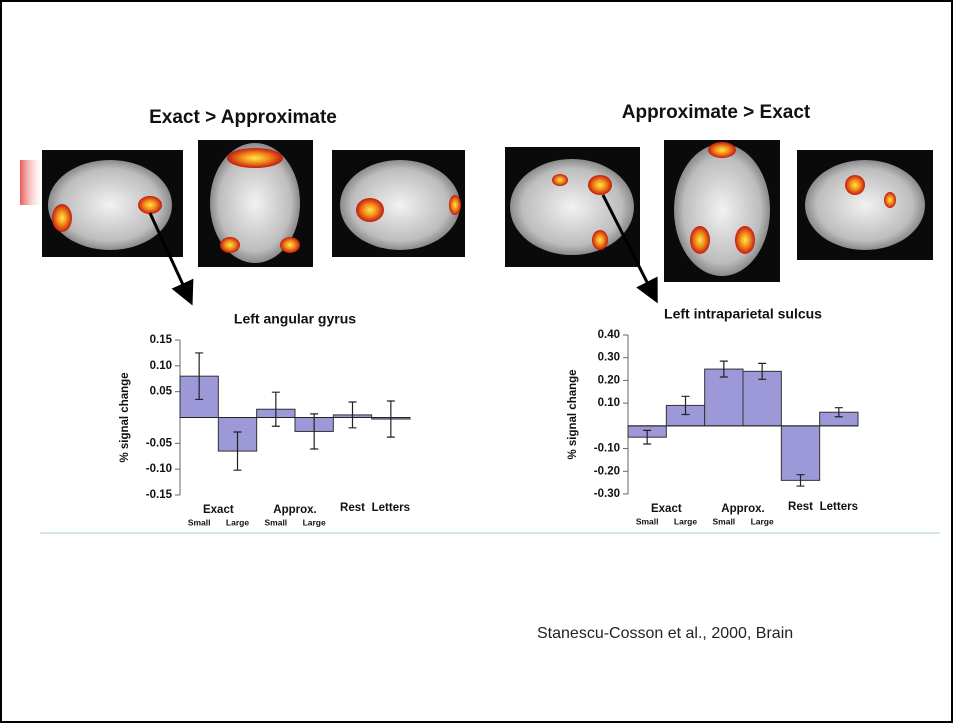 The height and width of the screenshot is (723, 953). What do you see at coordinates (607, 494) in the screenshot?
I see `y-tick-label: -0.30` at bounding box center [607, 494].